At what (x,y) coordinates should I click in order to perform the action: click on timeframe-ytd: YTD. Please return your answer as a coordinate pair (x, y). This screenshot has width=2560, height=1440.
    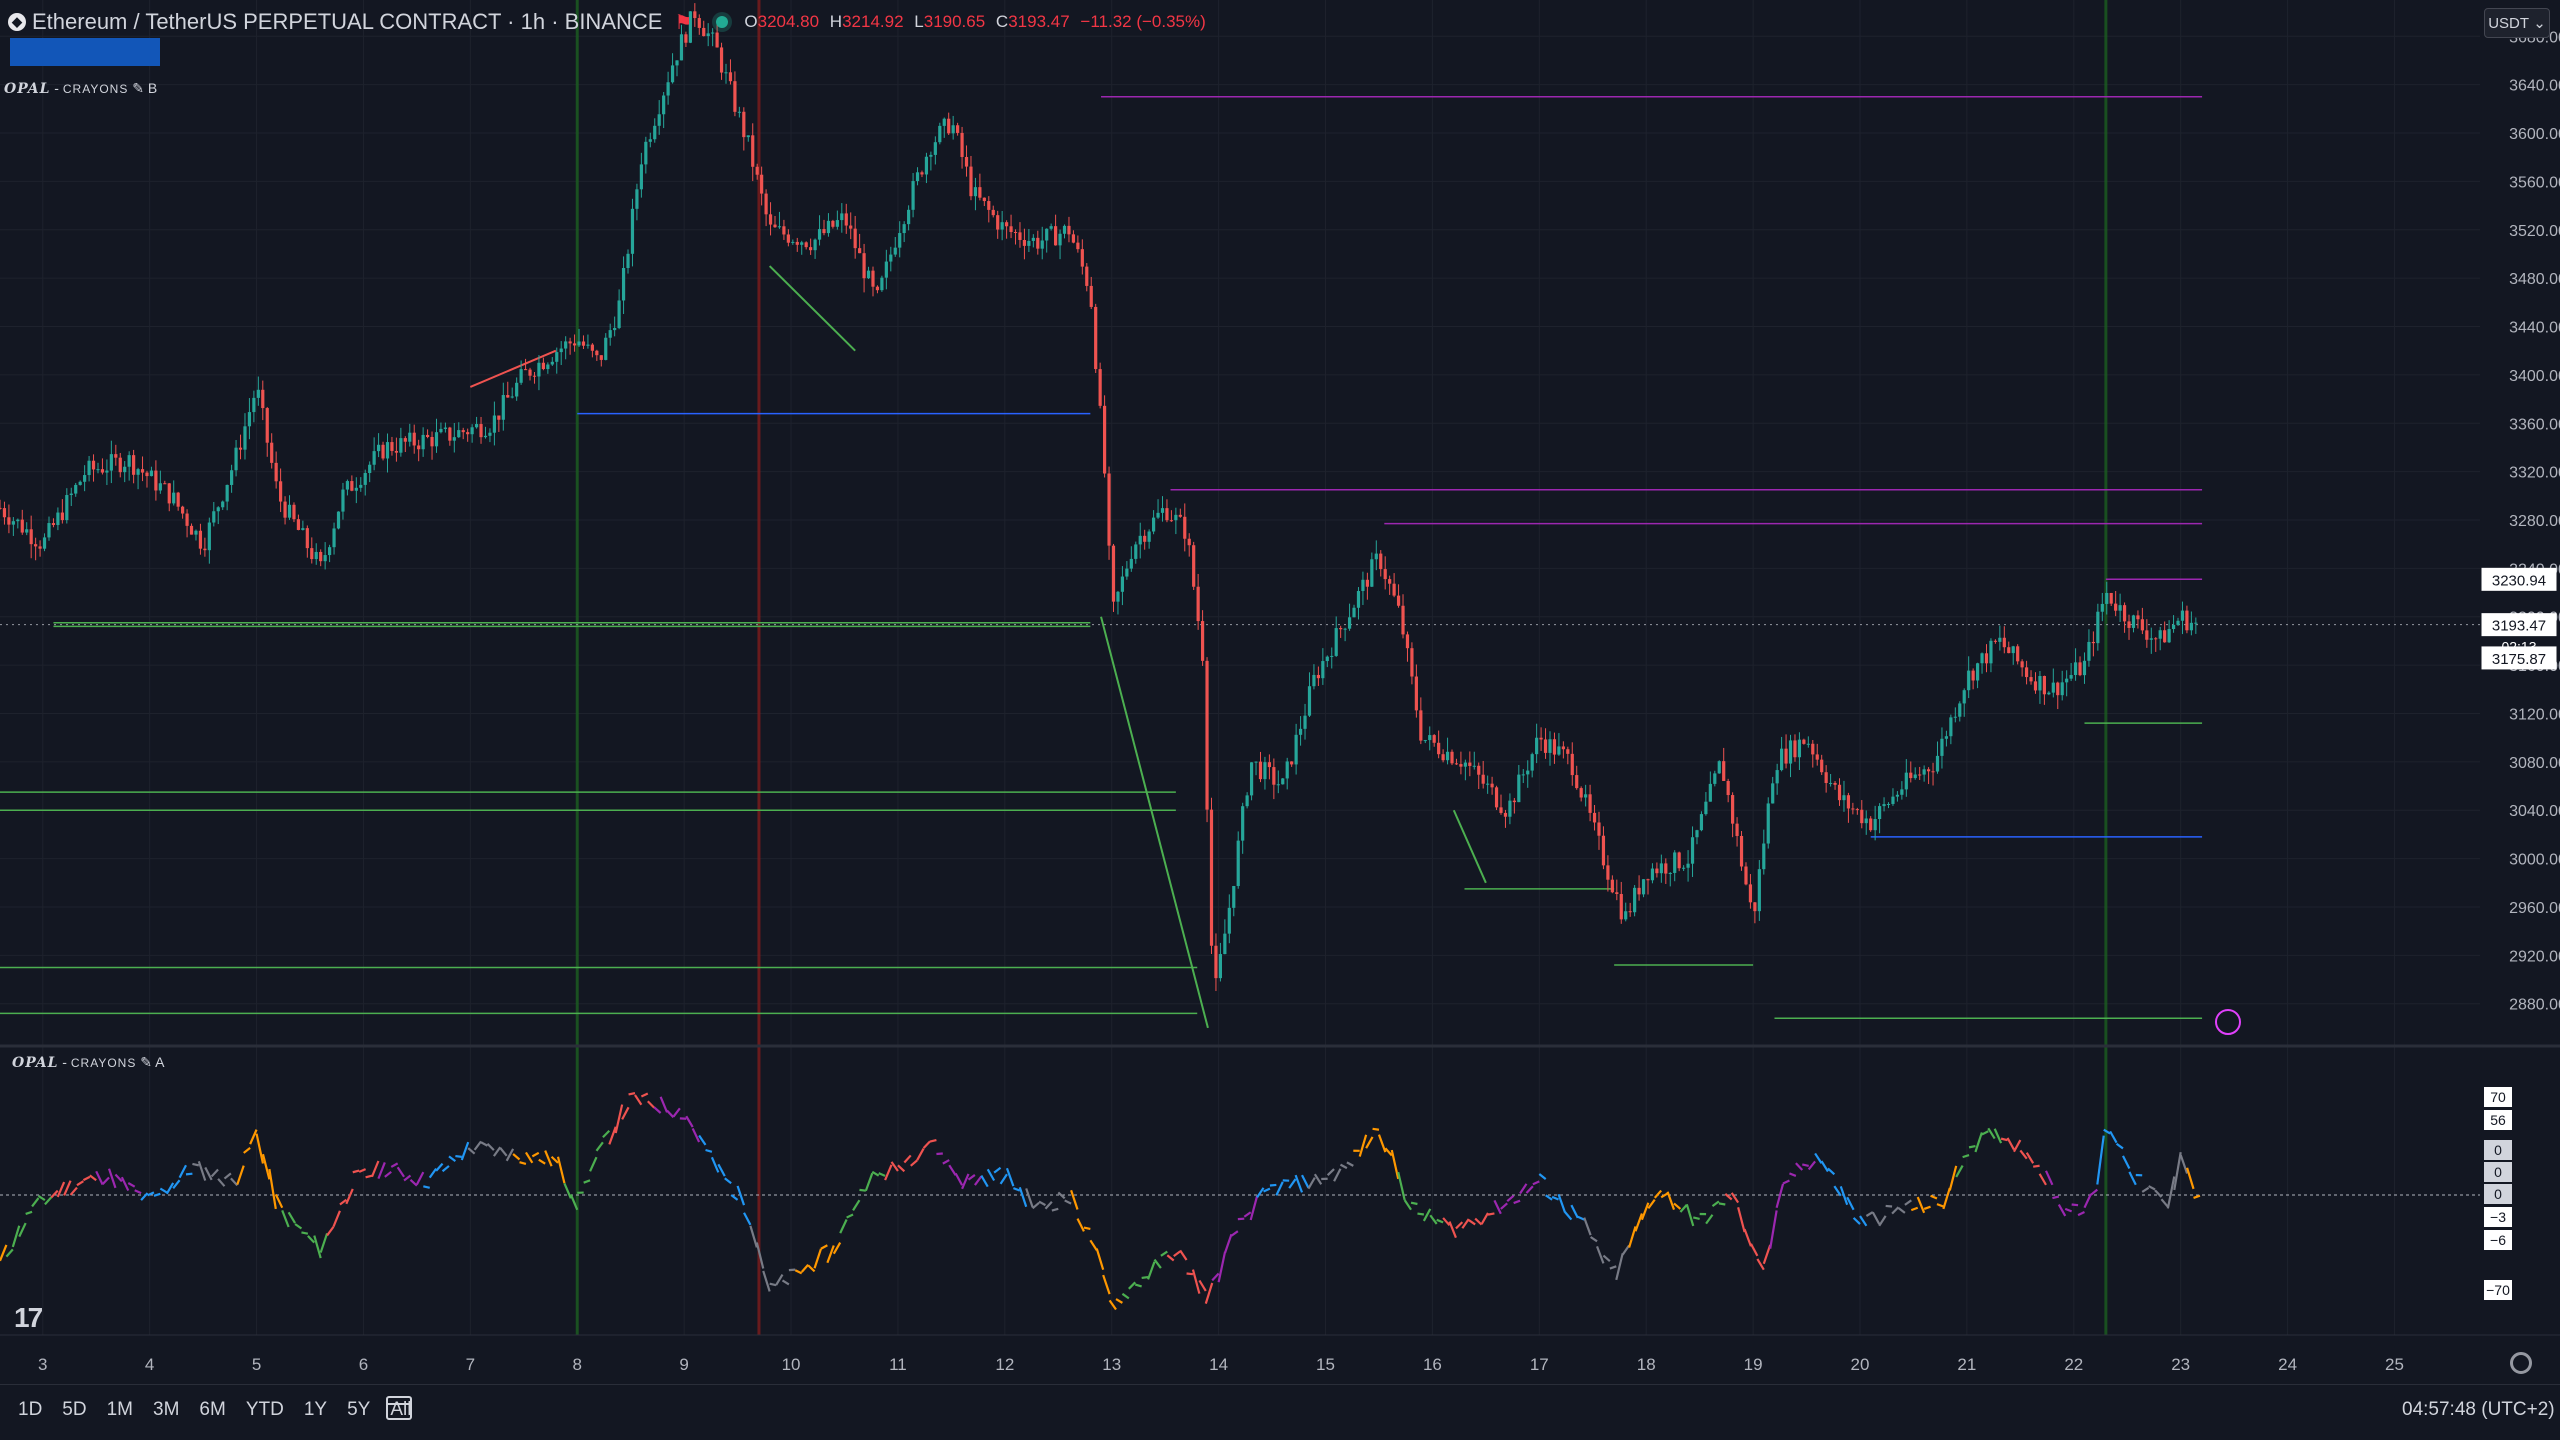
    Looking at the image, I should click on (265, 1410).